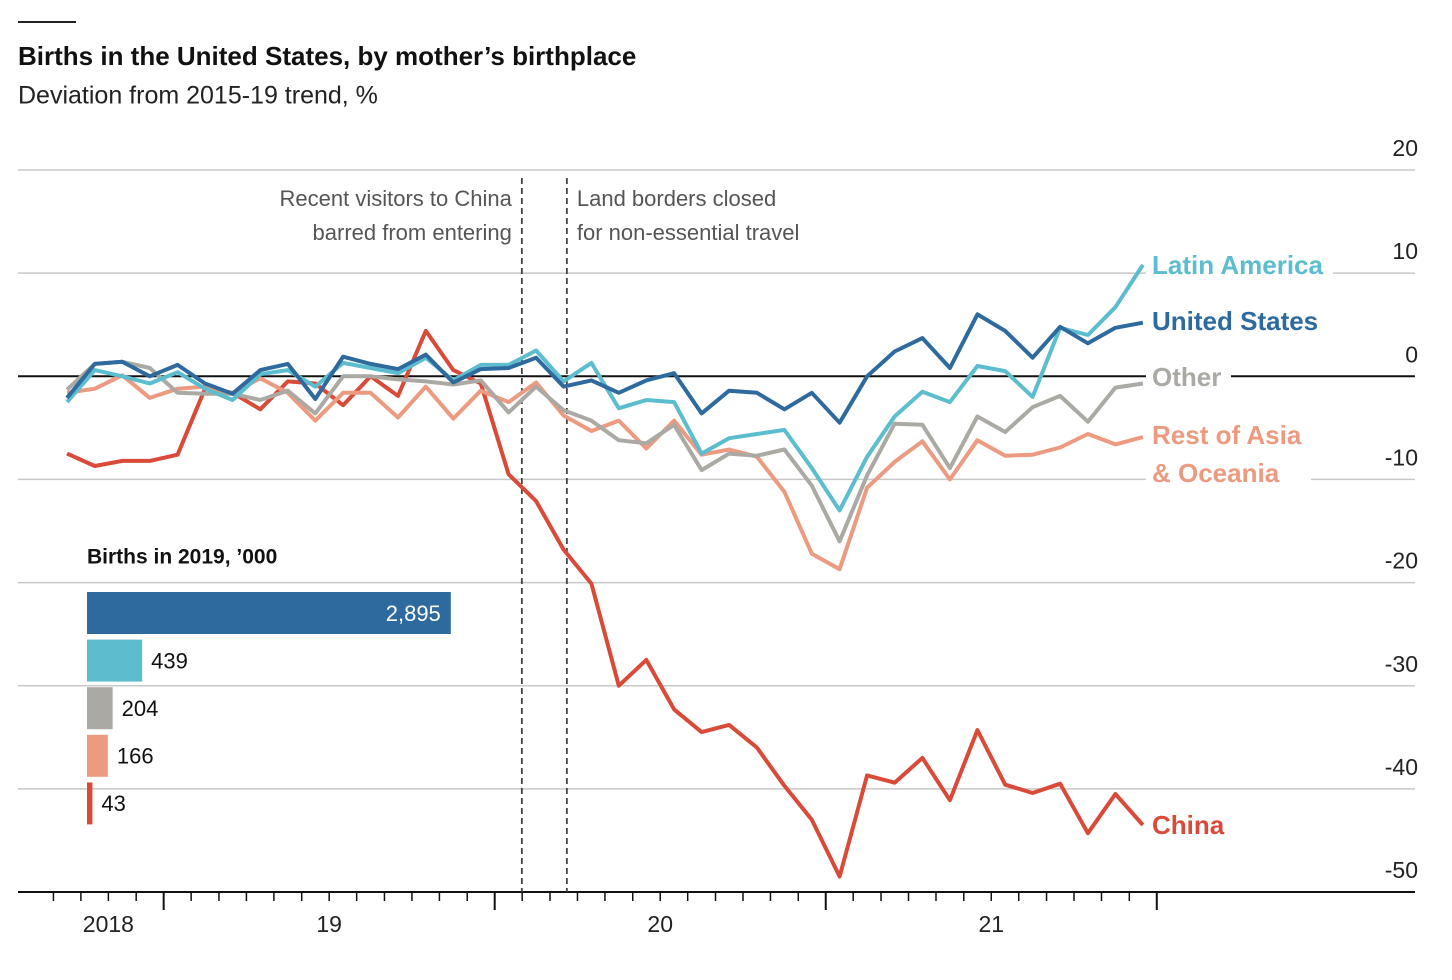  I want to click on value-label: 439, so click(169, 660).